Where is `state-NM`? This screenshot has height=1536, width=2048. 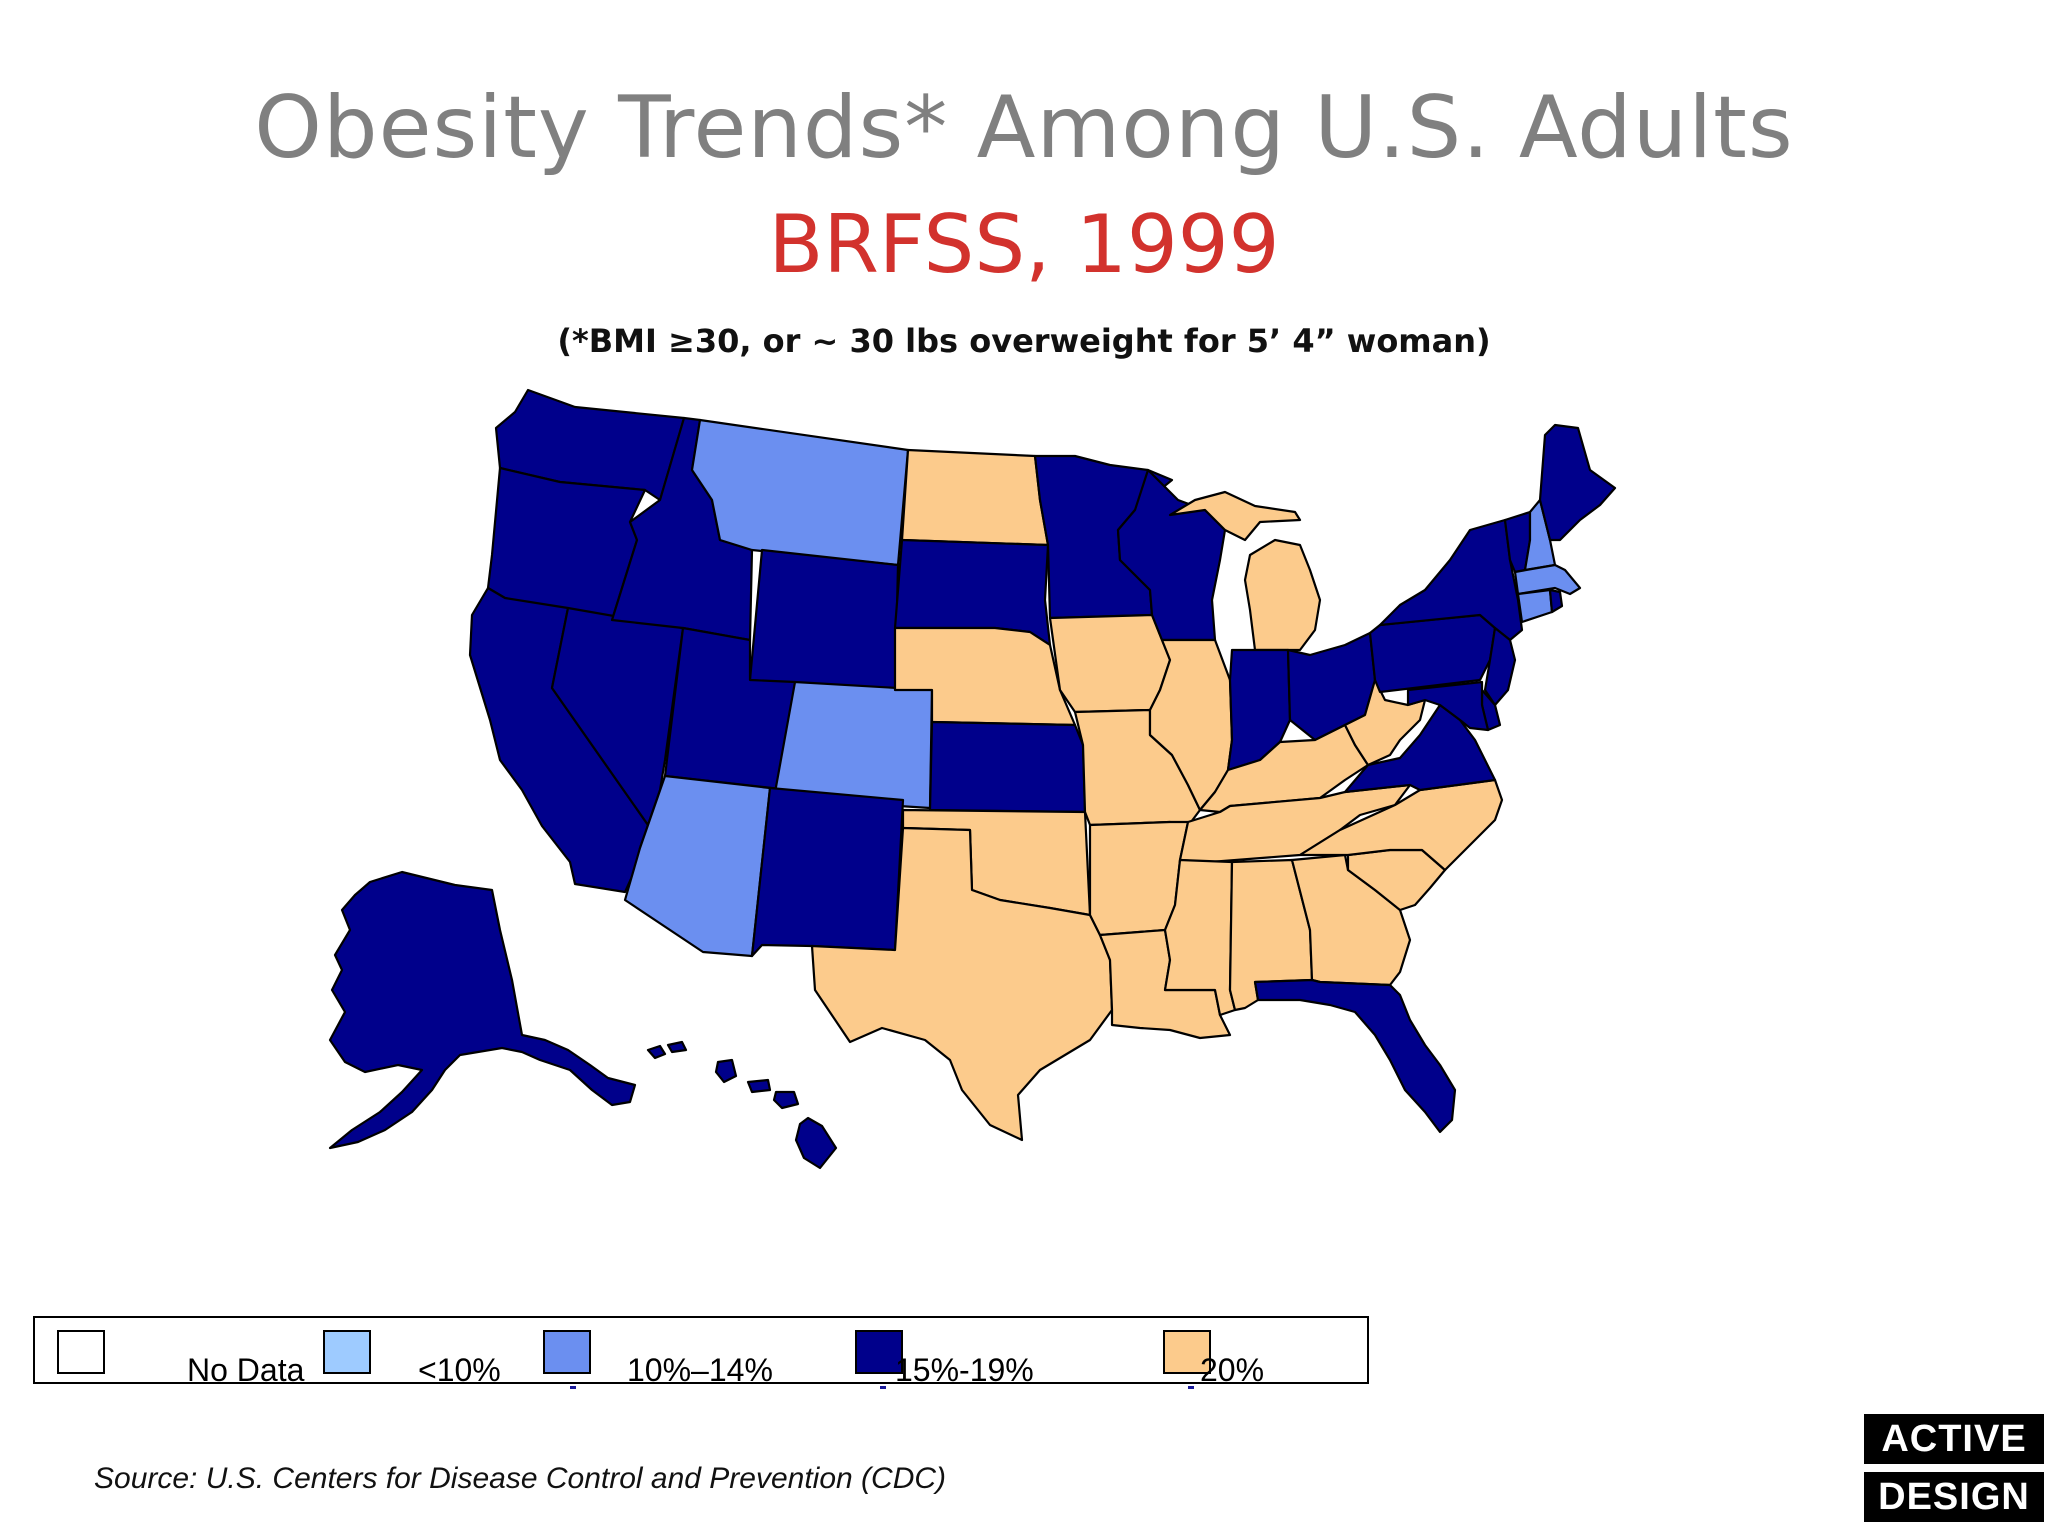 state-NM is located at coordinates (827, 872).